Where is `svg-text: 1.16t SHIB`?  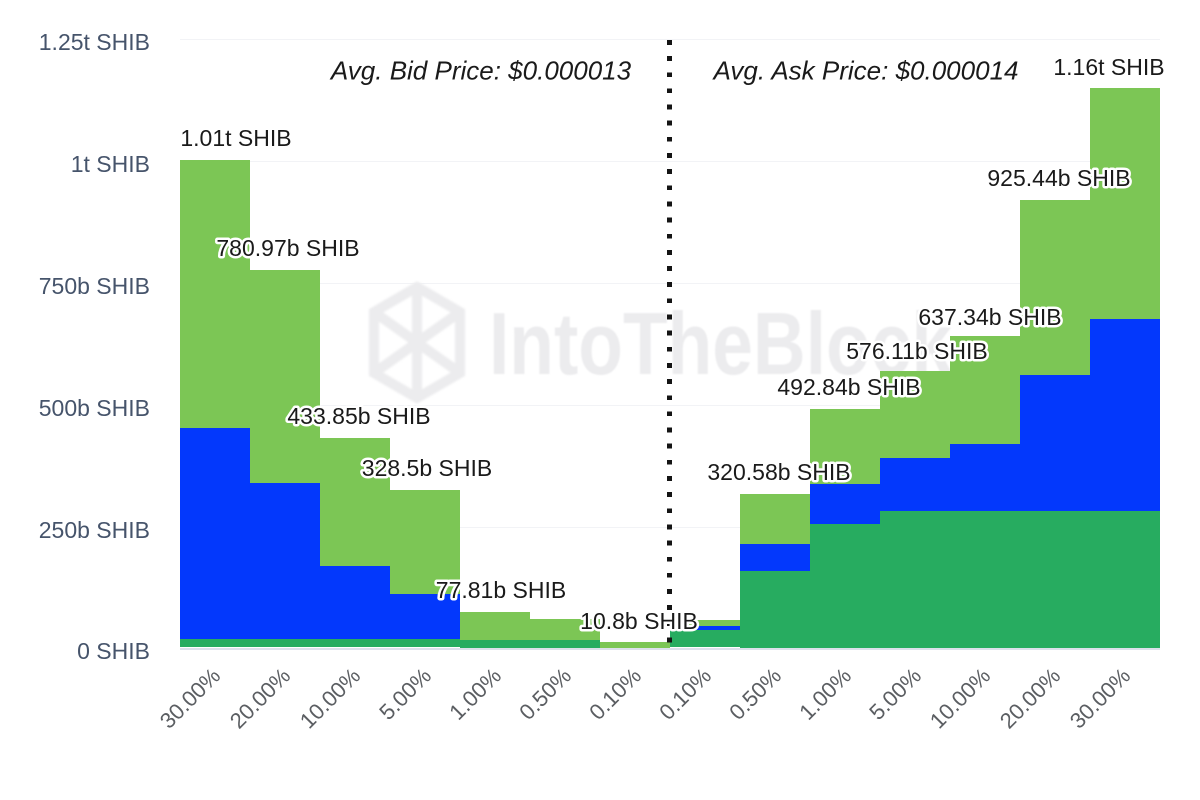
svg-text: 1.16t SHIB is located at coordinates (1108, 67).